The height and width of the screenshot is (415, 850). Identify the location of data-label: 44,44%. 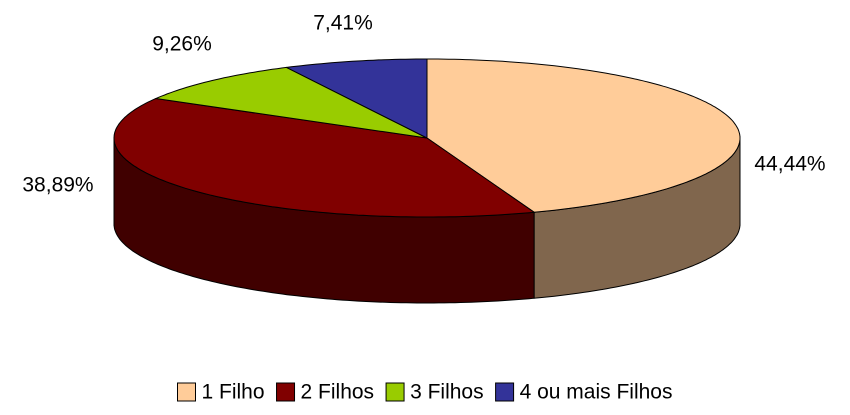
(789, 164).